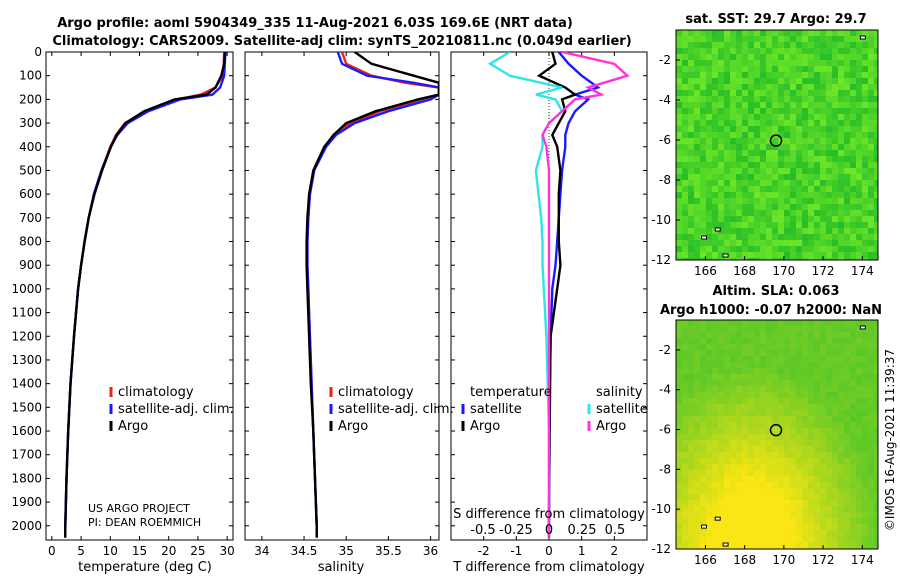  Describe the element at coordinates (139, 508) in the screenshot. I see `project-annotation: US ARGO PROJECT` at that location.